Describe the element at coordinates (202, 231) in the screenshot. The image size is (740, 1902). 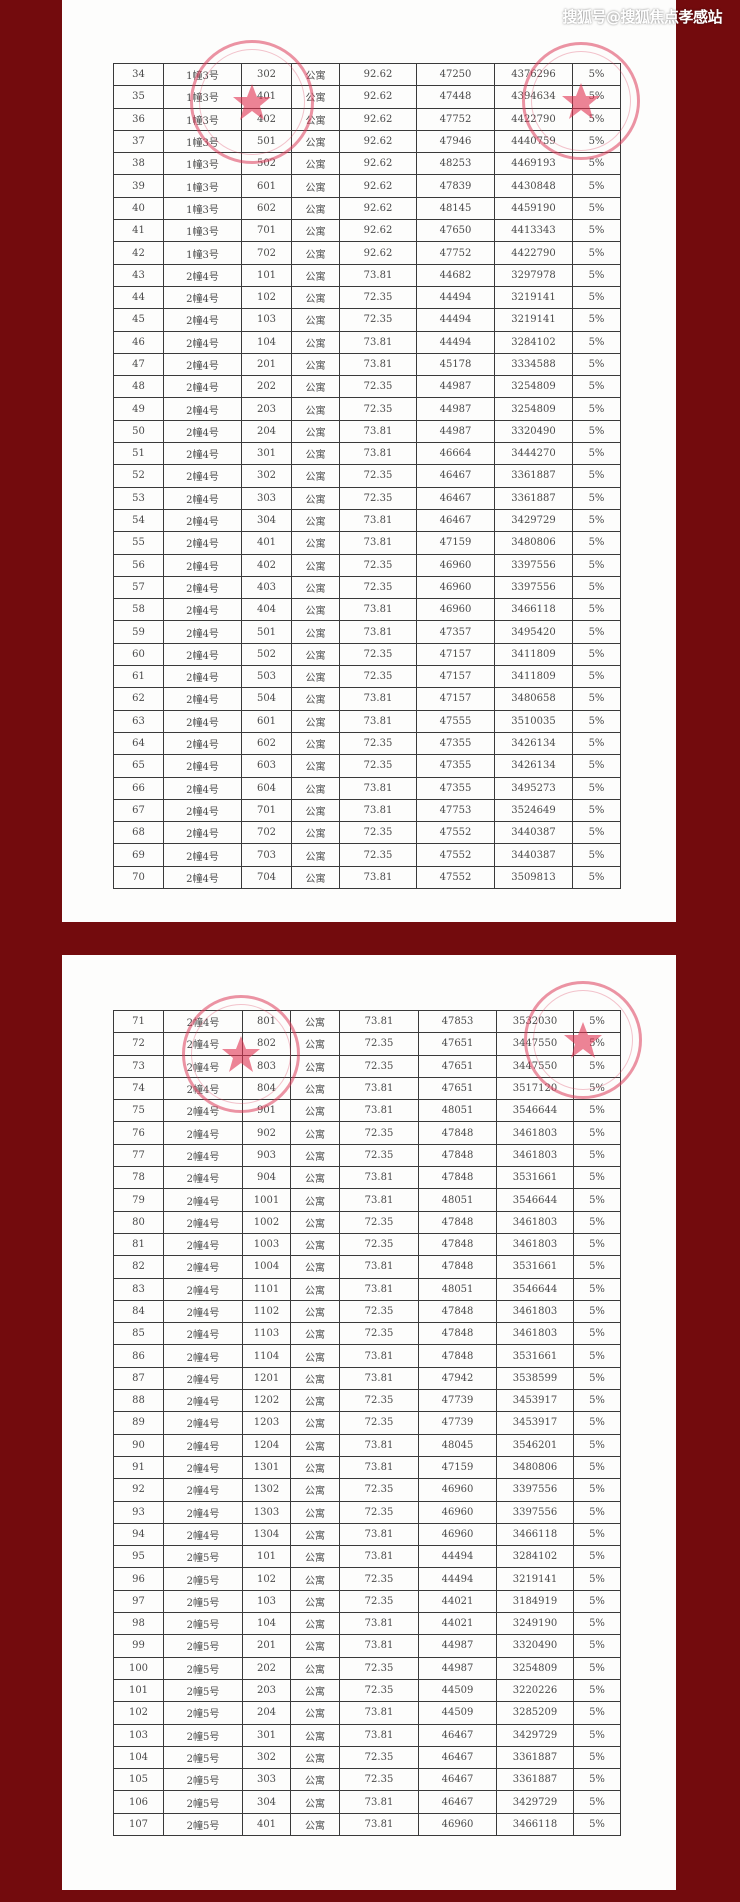
I see `building-cell: 1幢3号` at that location.